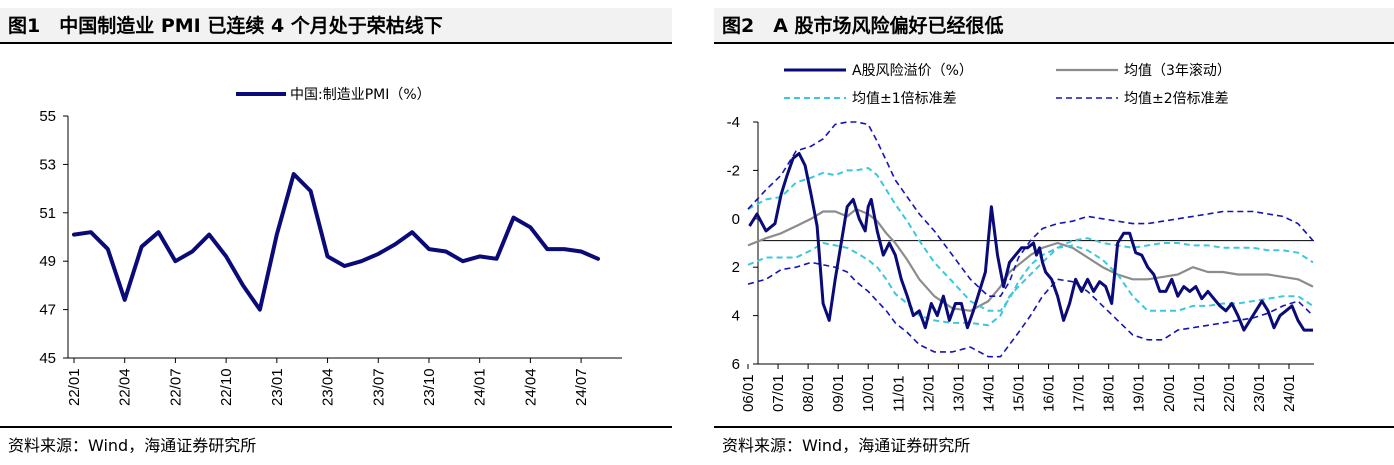  Describe the element at coordinates (336, 26) in the screenshot. I see `chart-title-1: 图1 中国制造业 PMI 已连续 4 个月处于荣枯线下` at that location.